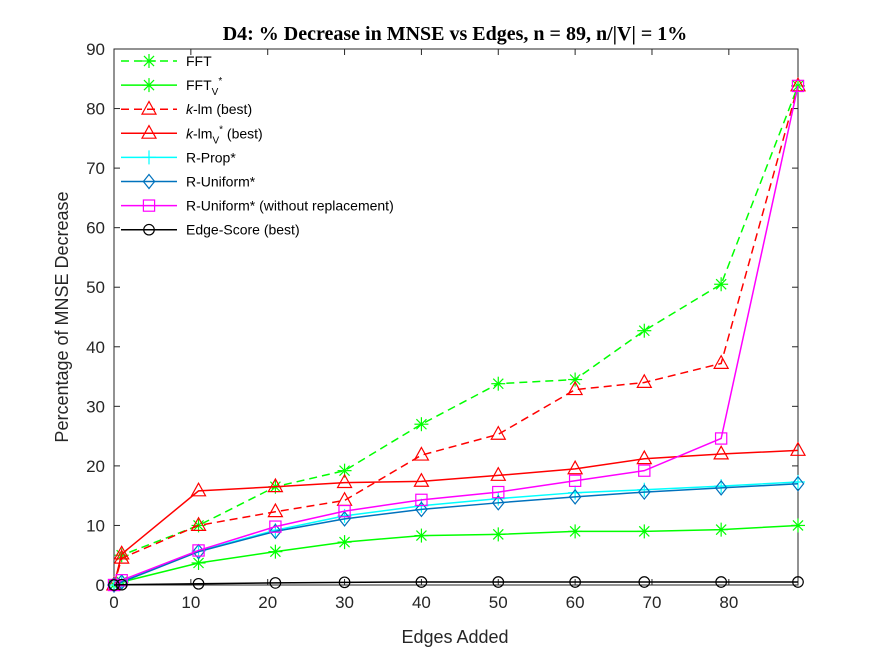  What do you see at coordinates (199, 61) in the screenshot?
I see `legend-label: FFT` at bounding box center [199, 61].